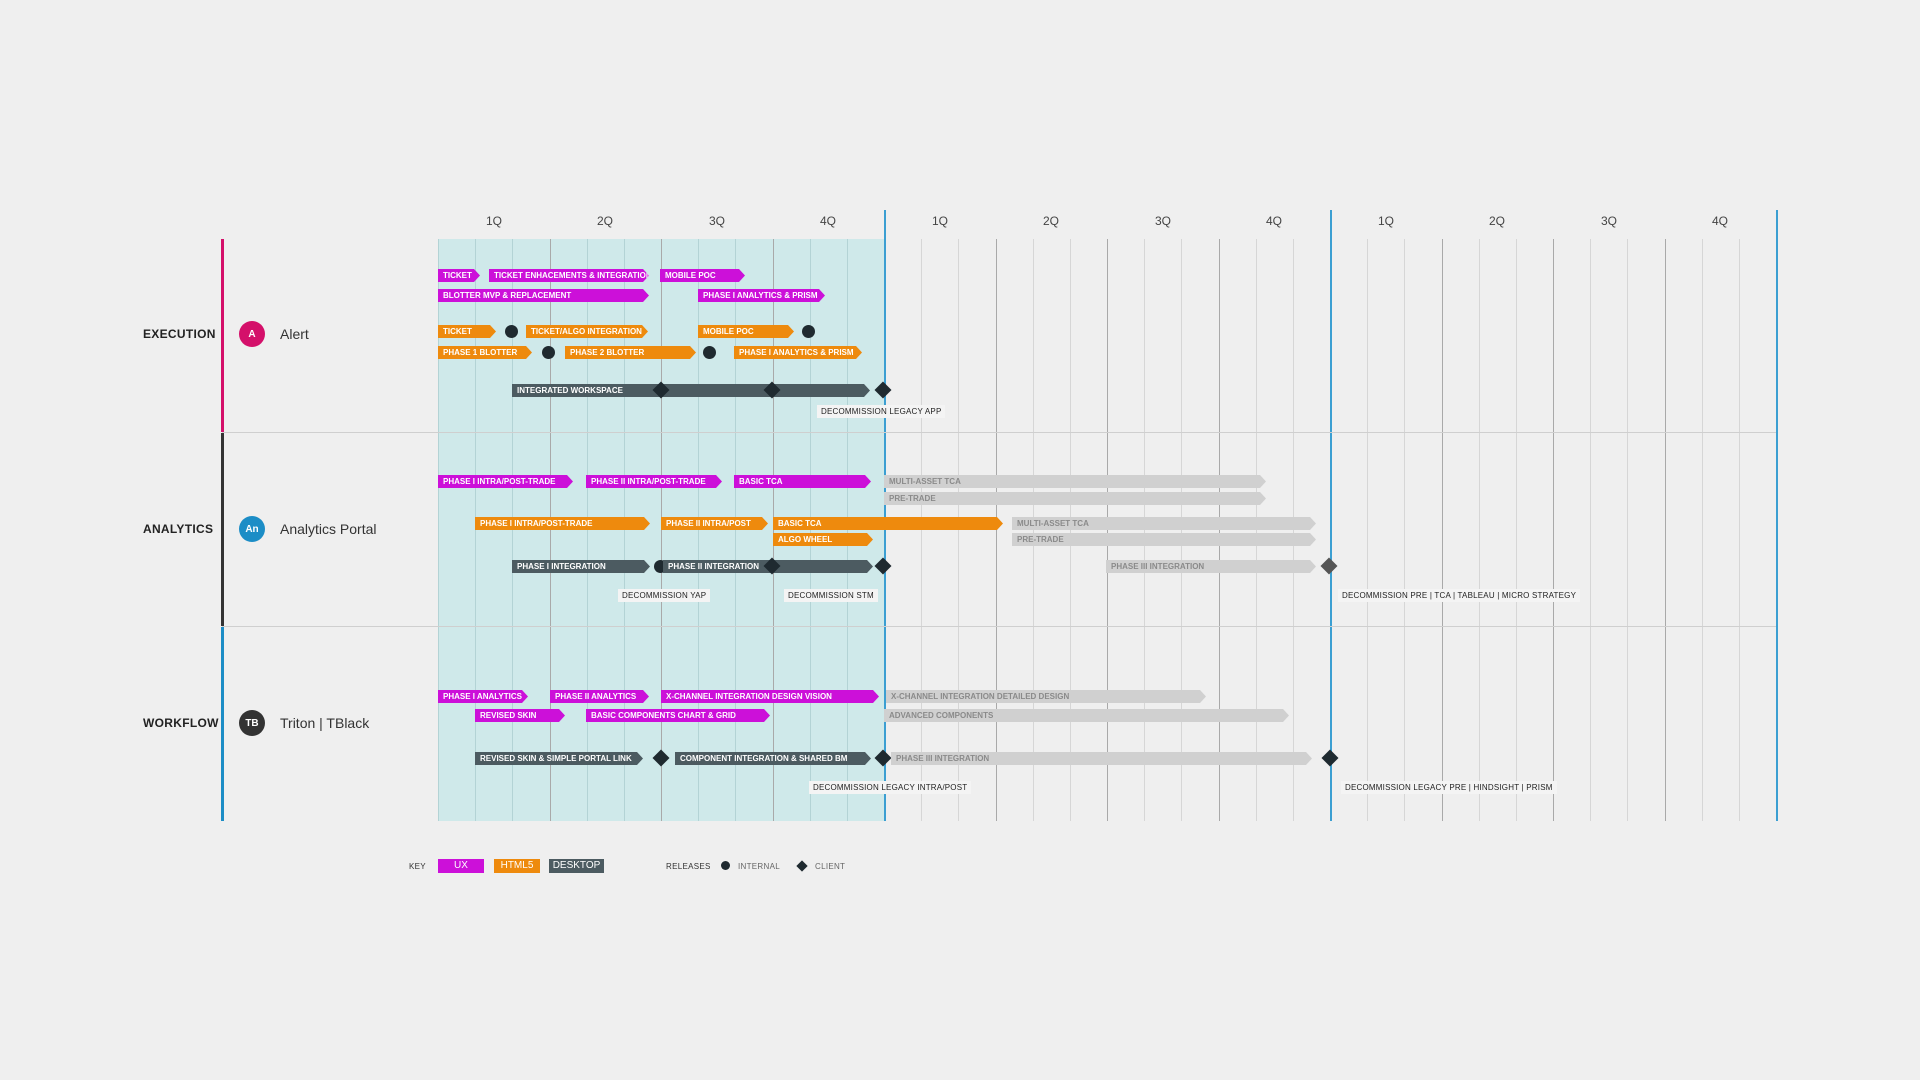 Image resolution: width=1920 pixels, height=1080 pixels. Describe the element at coordinates (1164, 523) in the screenshot. I see `bar-future: MULTI-ASSET TCA` at that location.